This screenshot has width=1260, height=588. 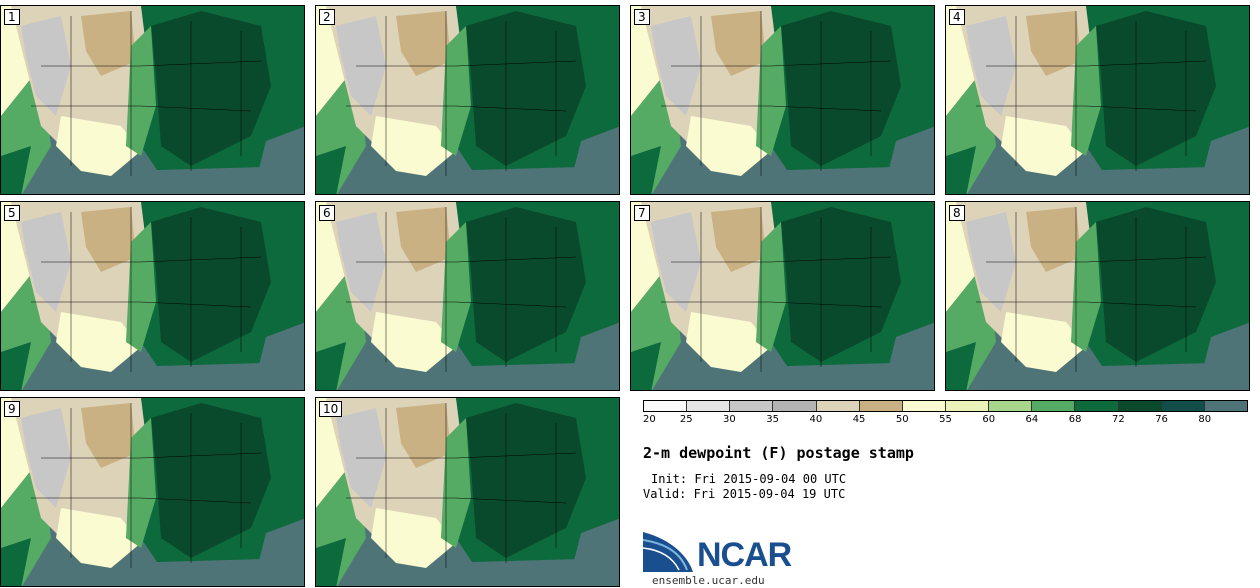 What do you see at coordinates (708, 580) in the screenshot?
I see `site-url: ensemble.ucar.edu` at bounding box center [708, 580].